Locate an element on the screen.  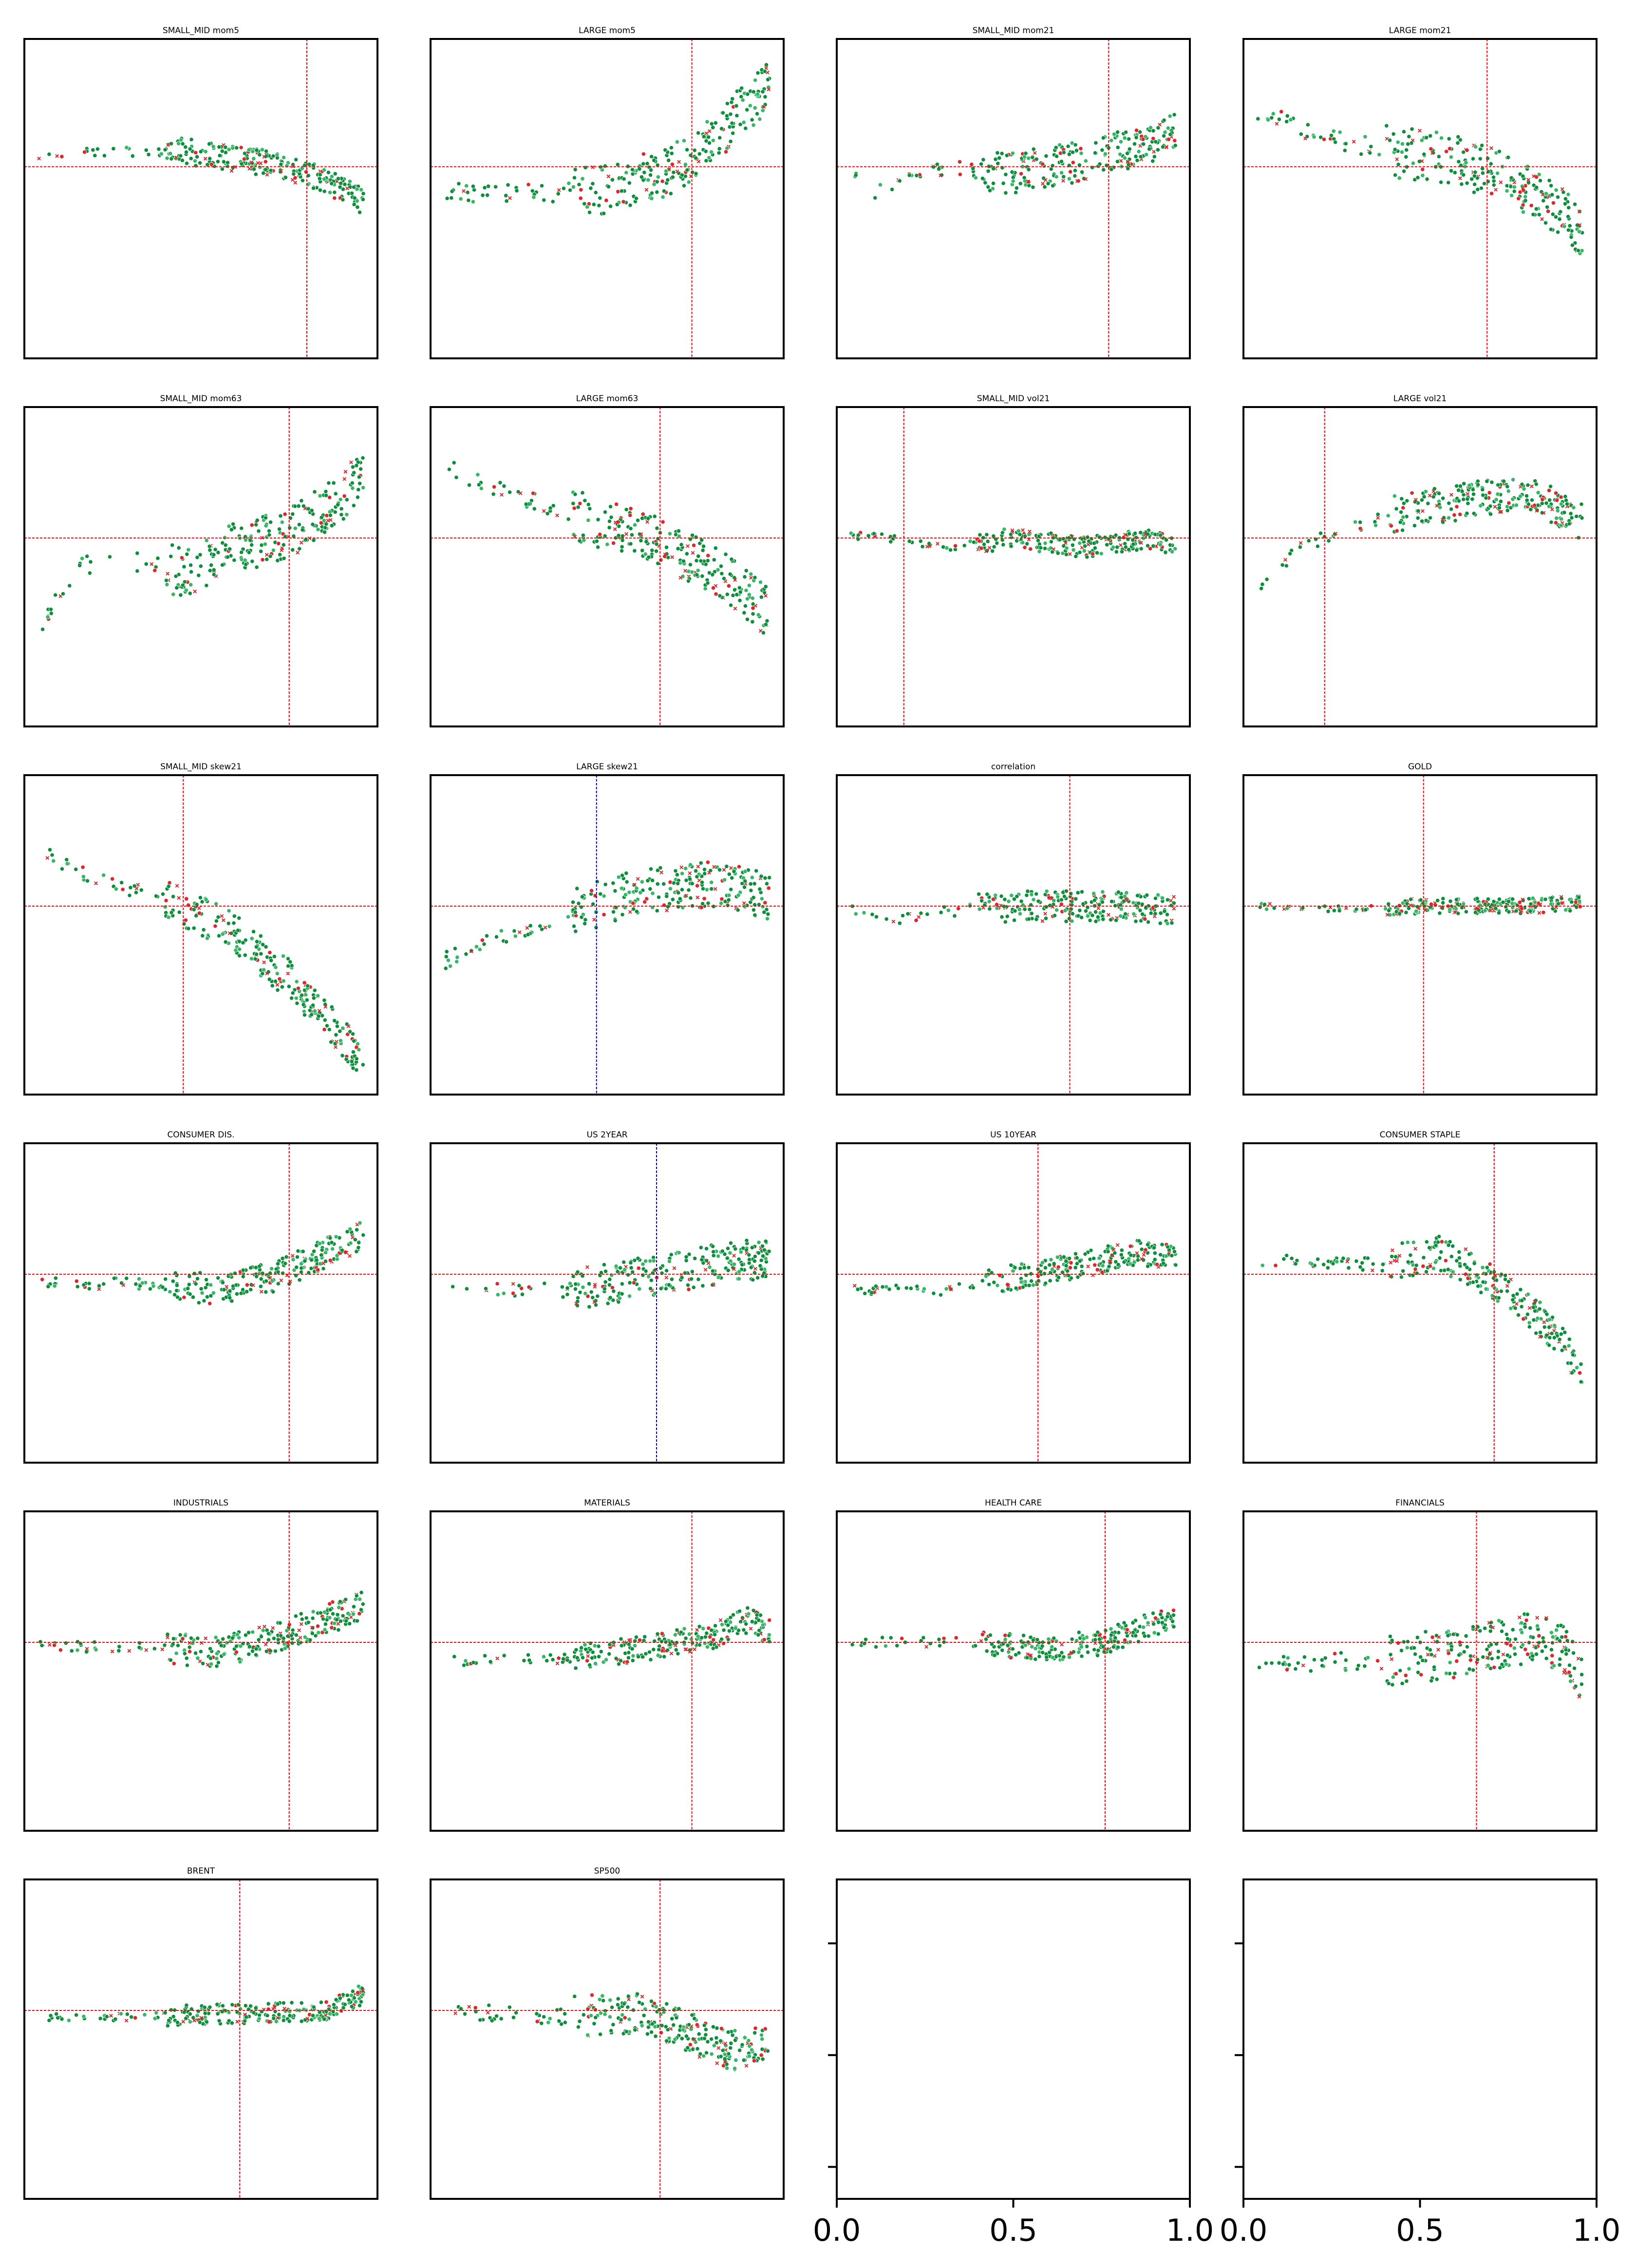
subplot-title: US 10YEAR is located at coordinates (1013, 1135).